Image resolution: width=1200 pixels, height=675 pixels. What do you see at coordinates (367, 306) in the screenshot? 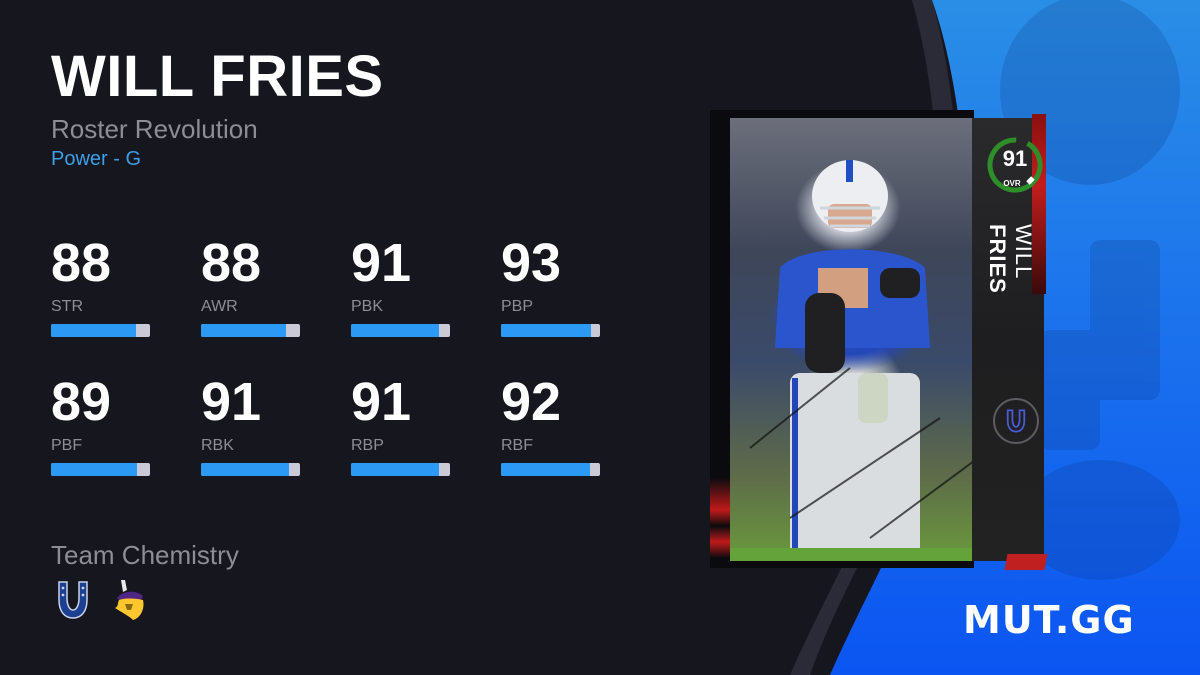
I see `stat-label: PBK` at bounding box center [367, 306].